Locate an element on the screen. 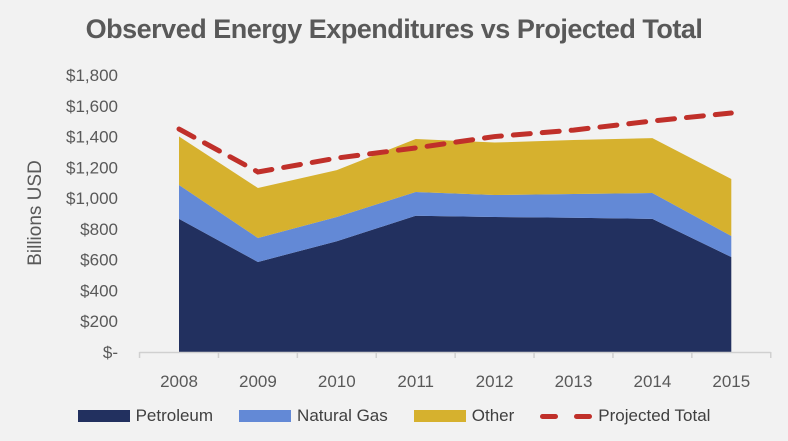  area-natural-gas is located at coordinates (455, 223).